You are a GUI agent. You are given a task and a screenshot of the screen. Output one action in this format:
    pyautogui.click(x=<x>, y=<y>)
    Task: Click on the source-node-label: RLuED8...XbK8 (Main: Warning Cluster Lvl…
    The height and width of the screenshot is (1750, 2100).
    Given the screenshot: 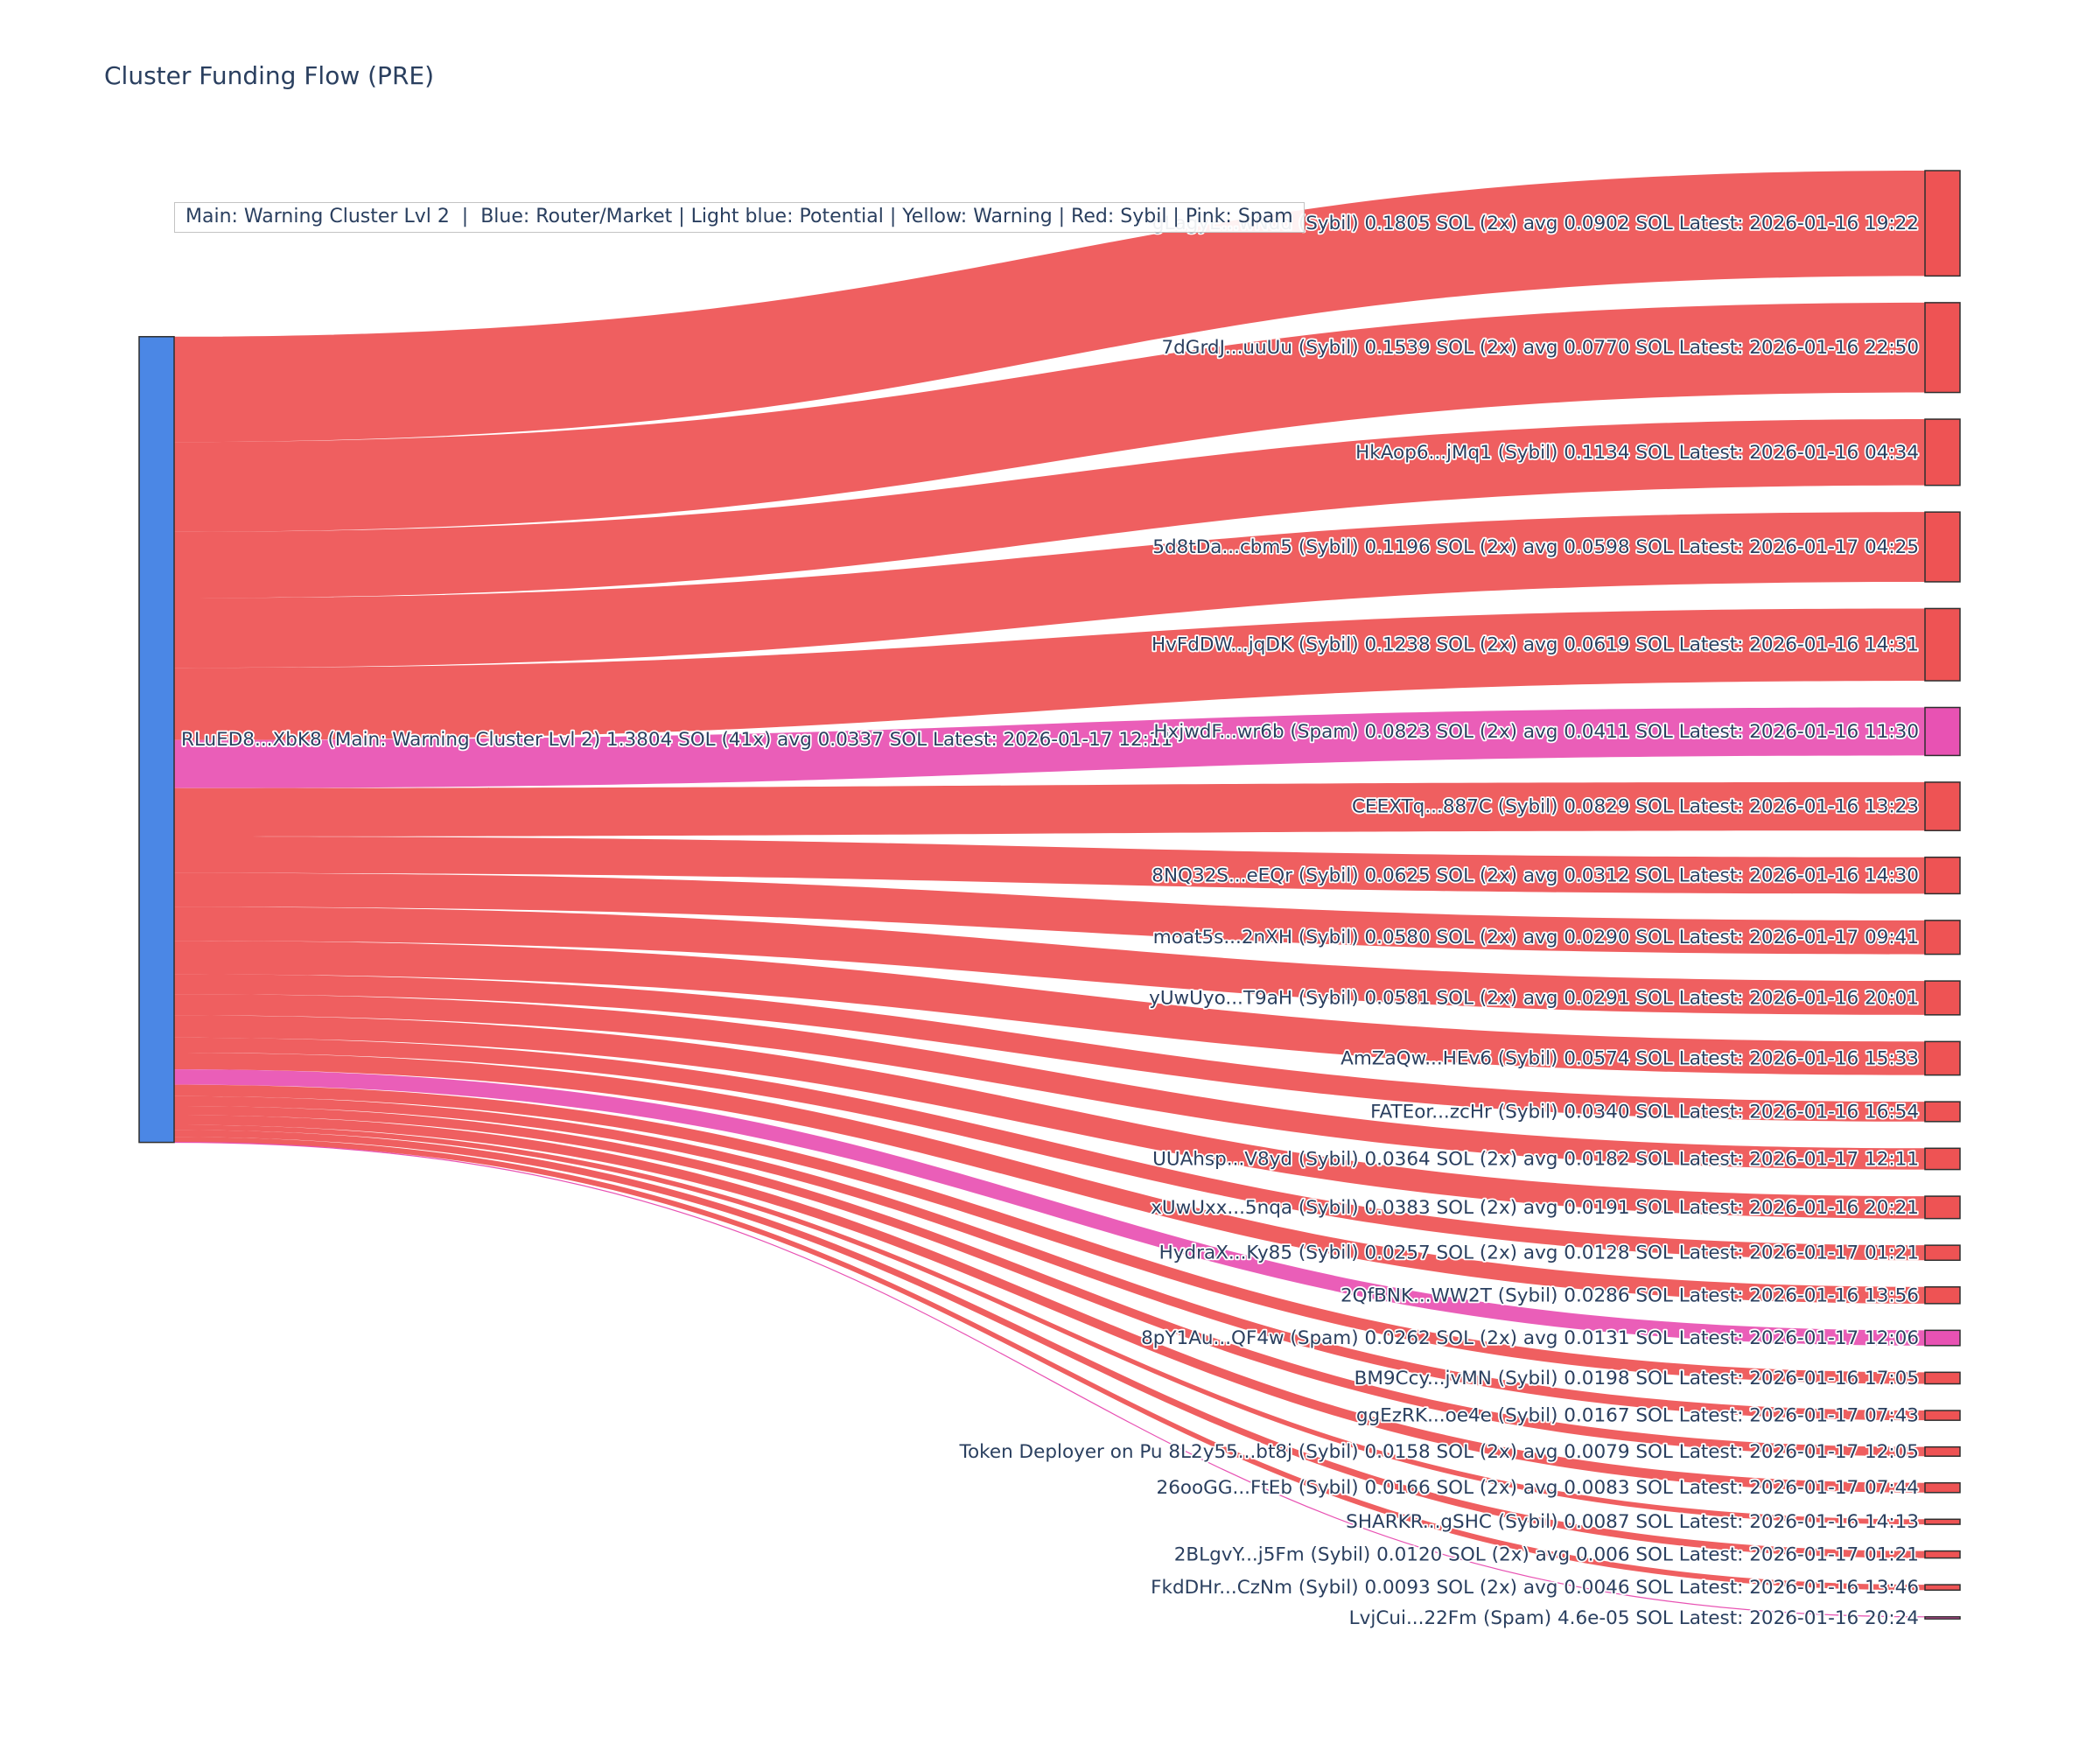 What is the action you would take?
    pyautogui.click(x=676, y=740)
    